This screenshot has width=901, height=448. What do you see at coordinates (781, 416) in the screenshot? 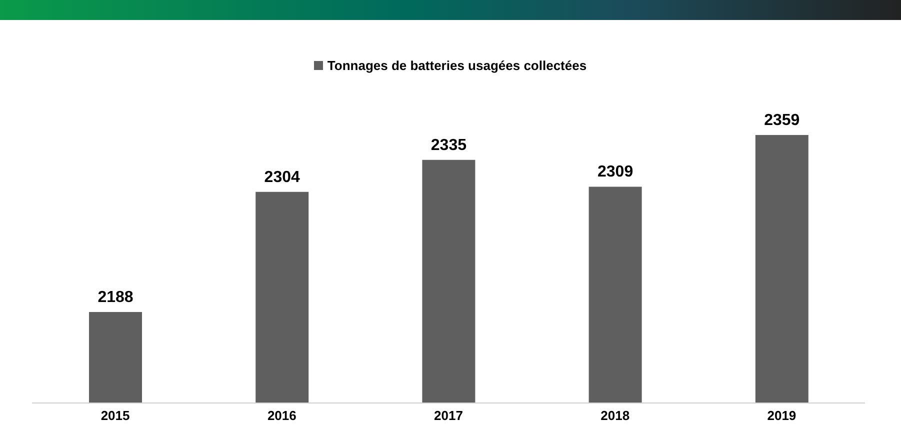
I see `x-tick-label: 2019` at bounding box center [781, 416].